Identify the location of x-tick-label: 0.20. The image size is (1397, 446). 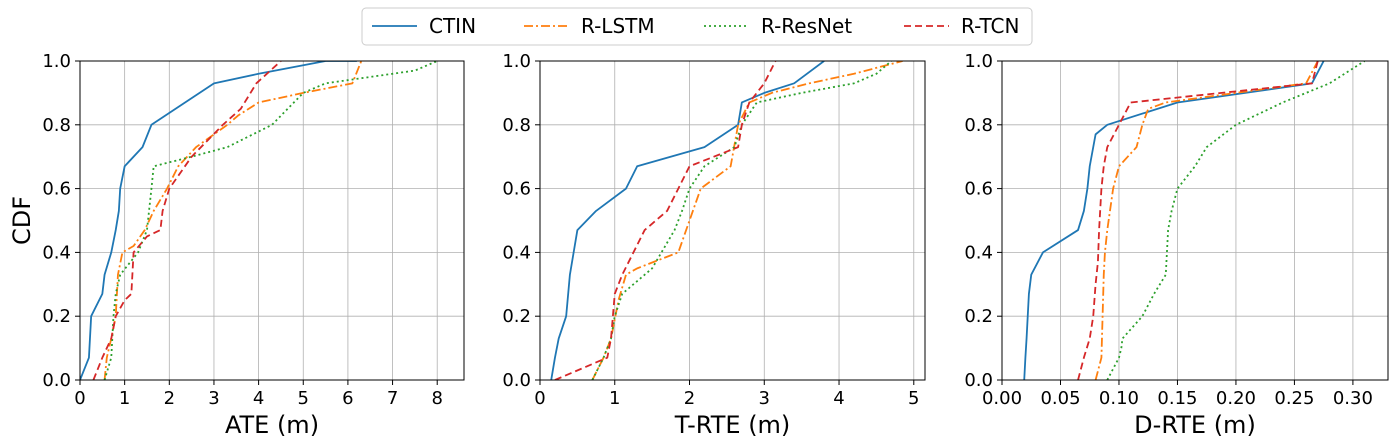
(1236, 398).